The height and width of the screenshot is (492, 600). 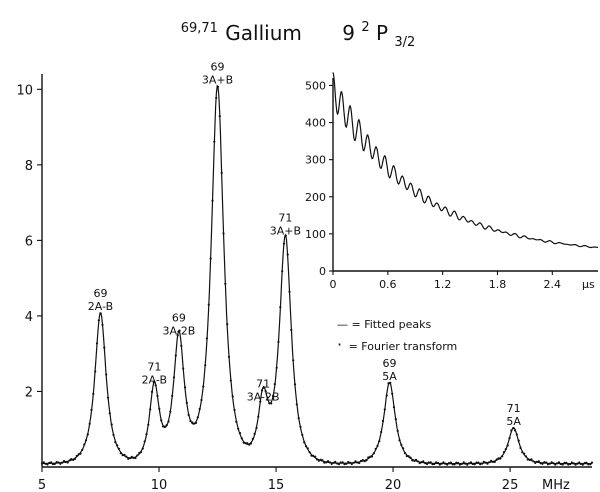 I want to click on legend-fourier-label: = Fourier transform, so click(x=403, y=346).